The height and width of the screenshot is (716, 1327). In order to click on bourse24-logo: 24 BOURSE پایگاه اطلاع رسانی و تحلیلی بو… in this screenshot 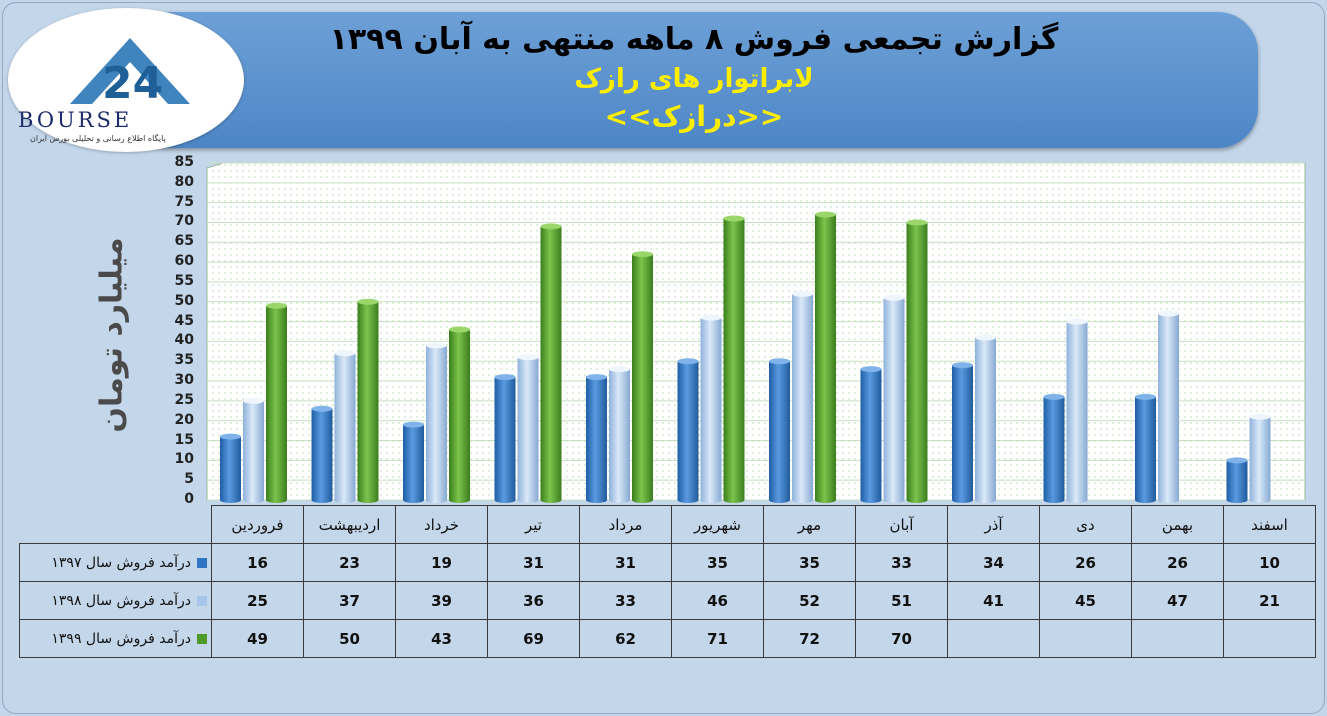, I will do `click(126, 80)`.